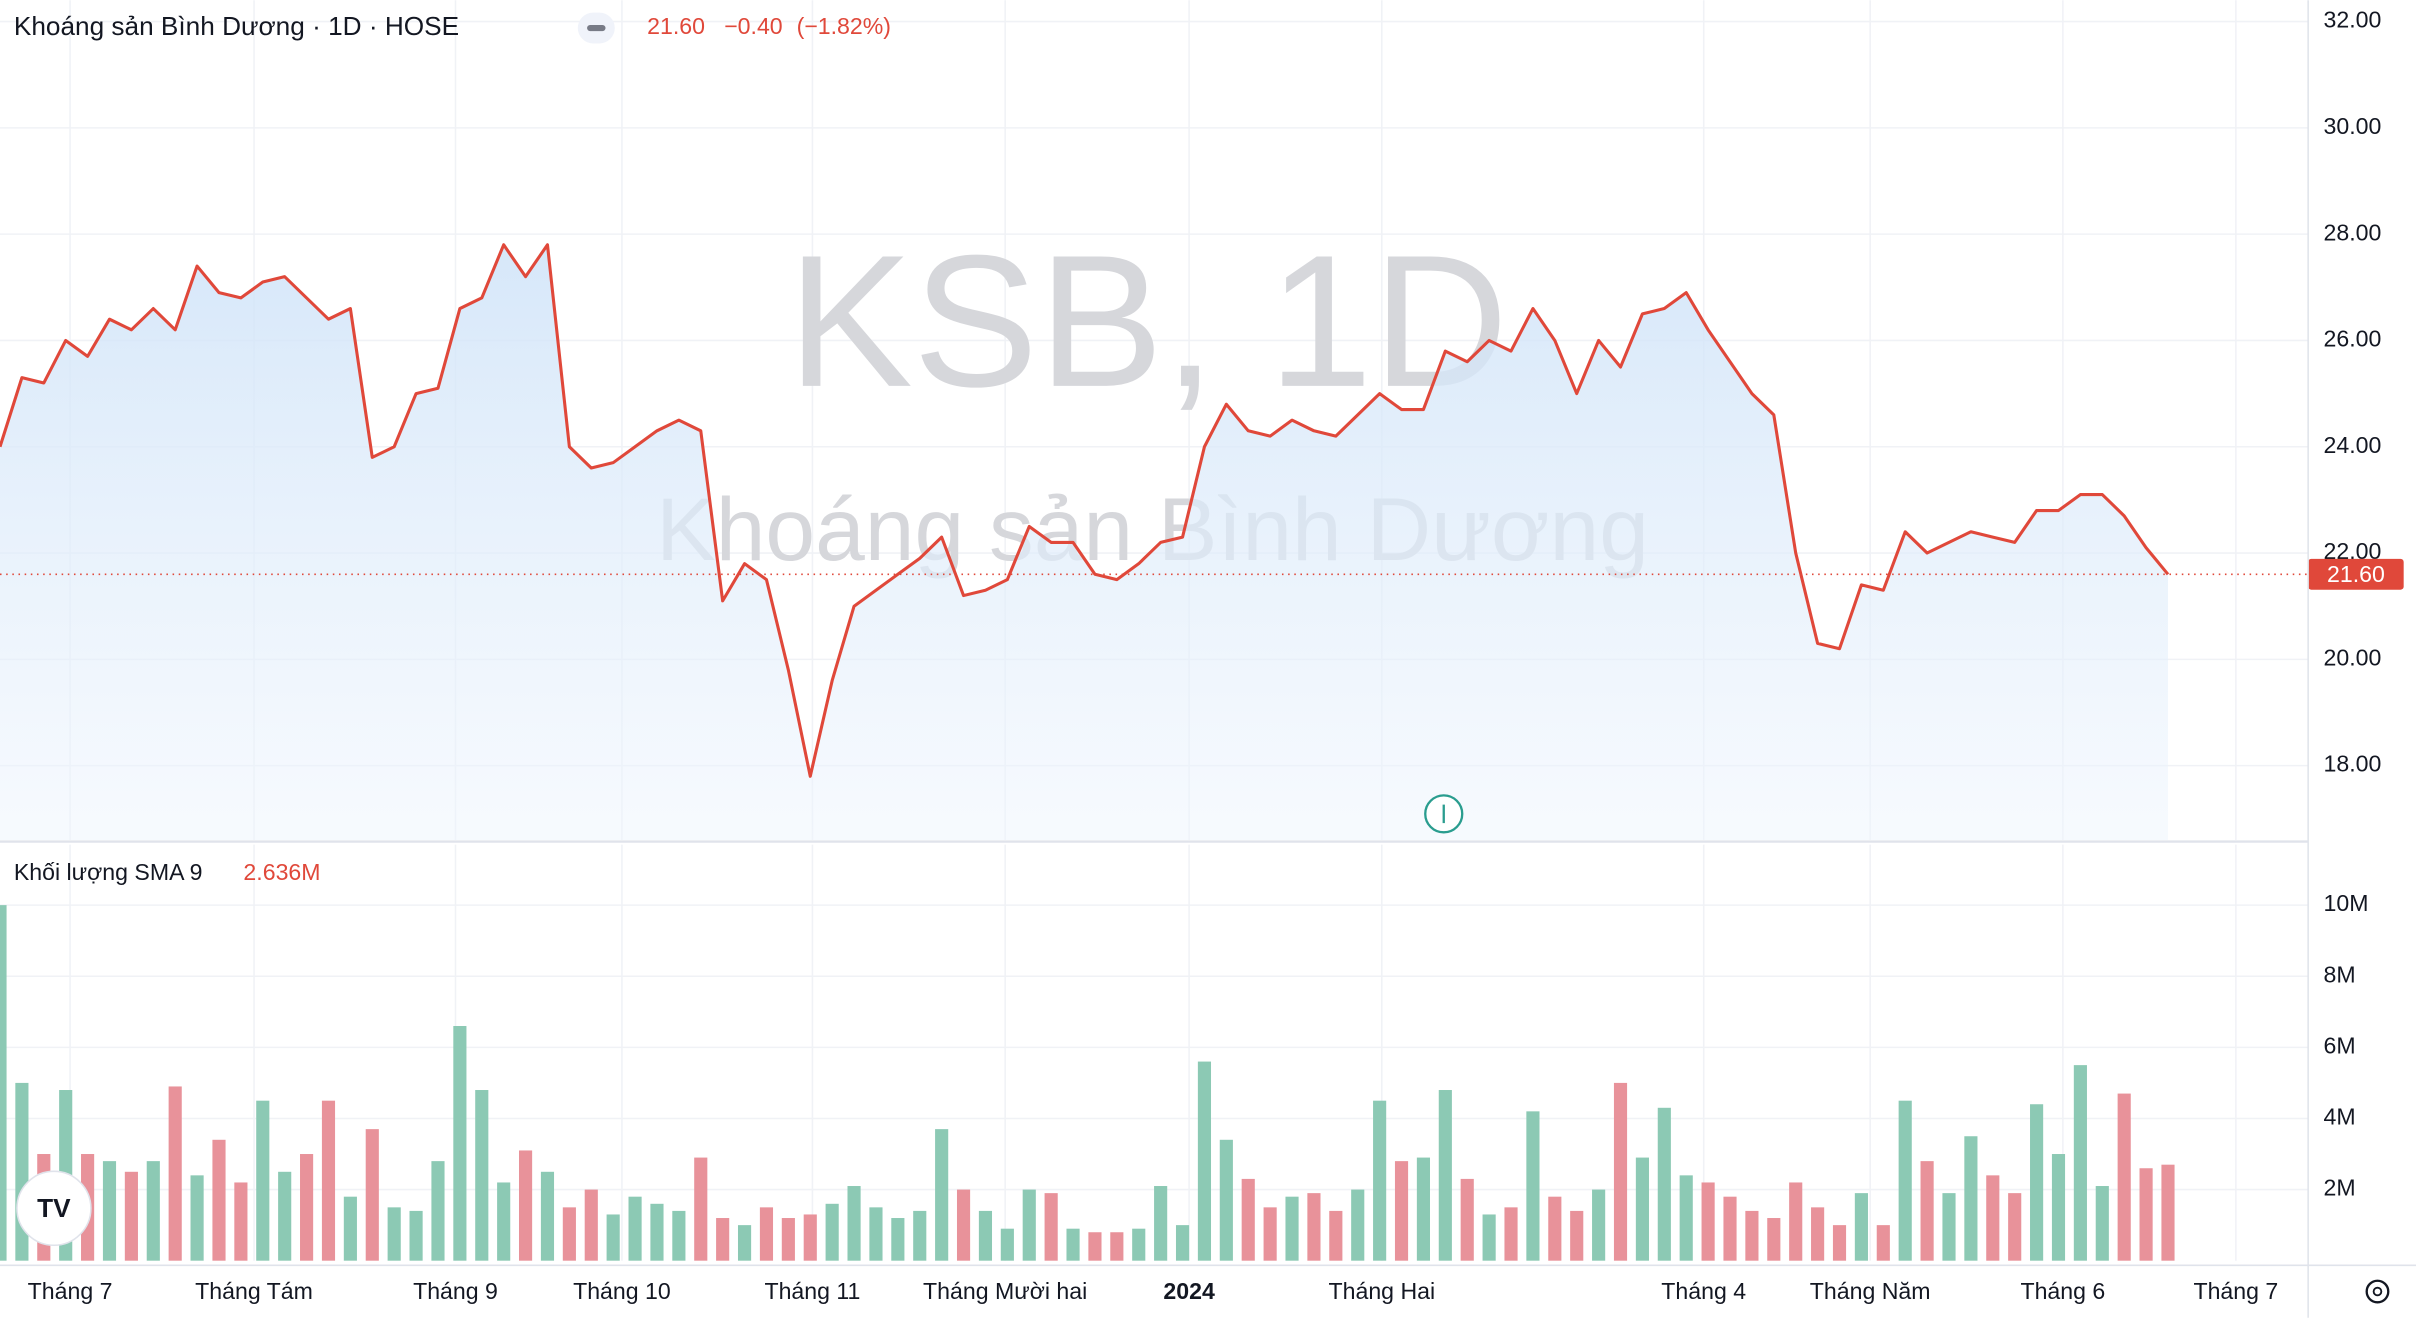 This screenshot has width=2416, height=1318. I want to click on y-tick-label: 4M, so click(2340, 1117).